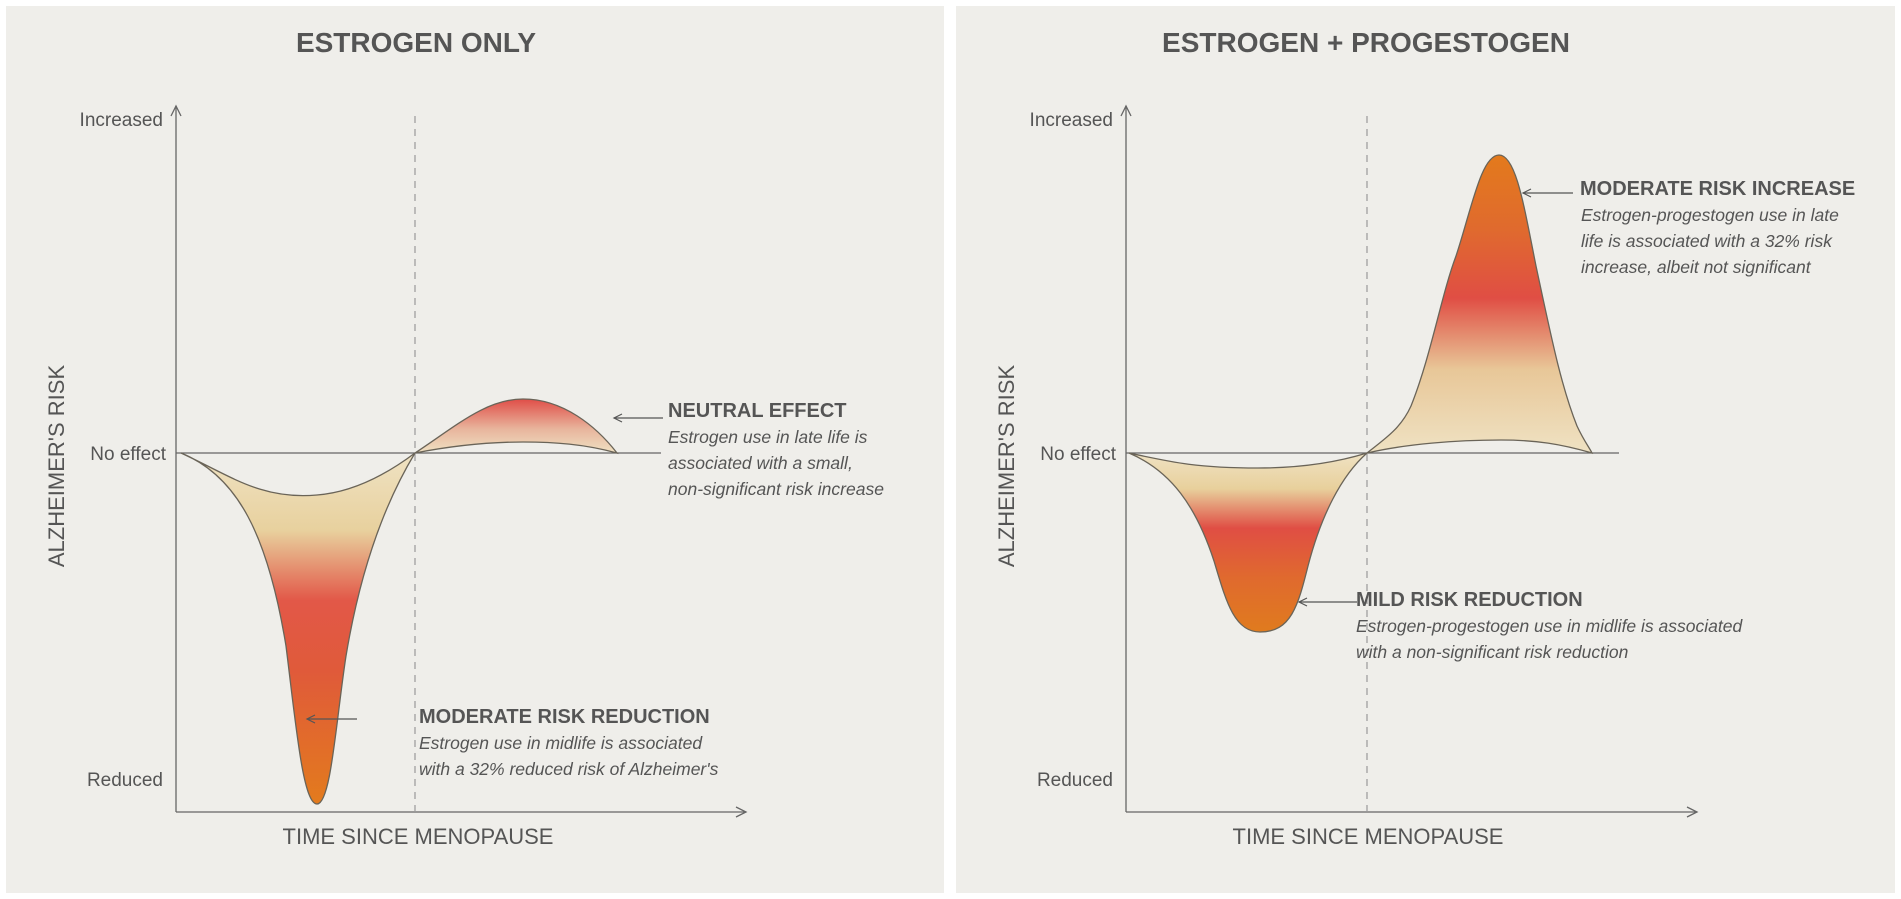  What do you see at coordinates (1717, 189) in the screenshot?
I see `annotation-moderate-risk-increase-heading: MODERATE RISK INCREASE` at bounding box center [1717, 189].